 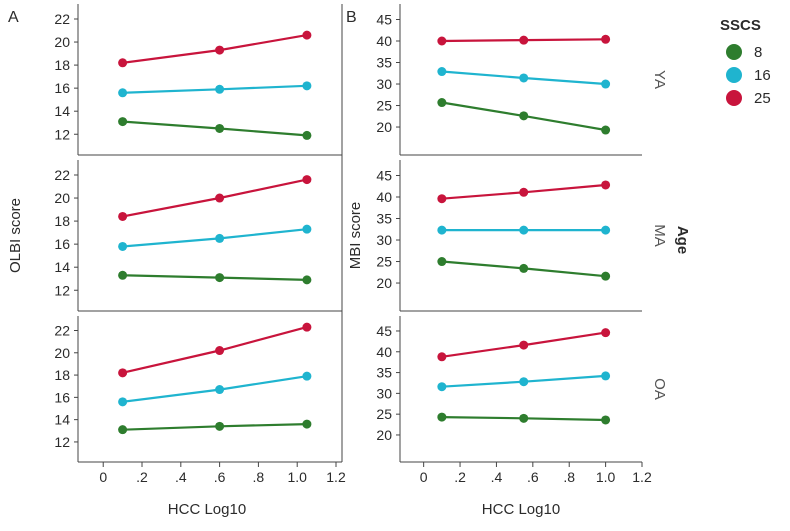 I want to click on panel-b-ylabel: MBI score, so click(x=355, y=236).